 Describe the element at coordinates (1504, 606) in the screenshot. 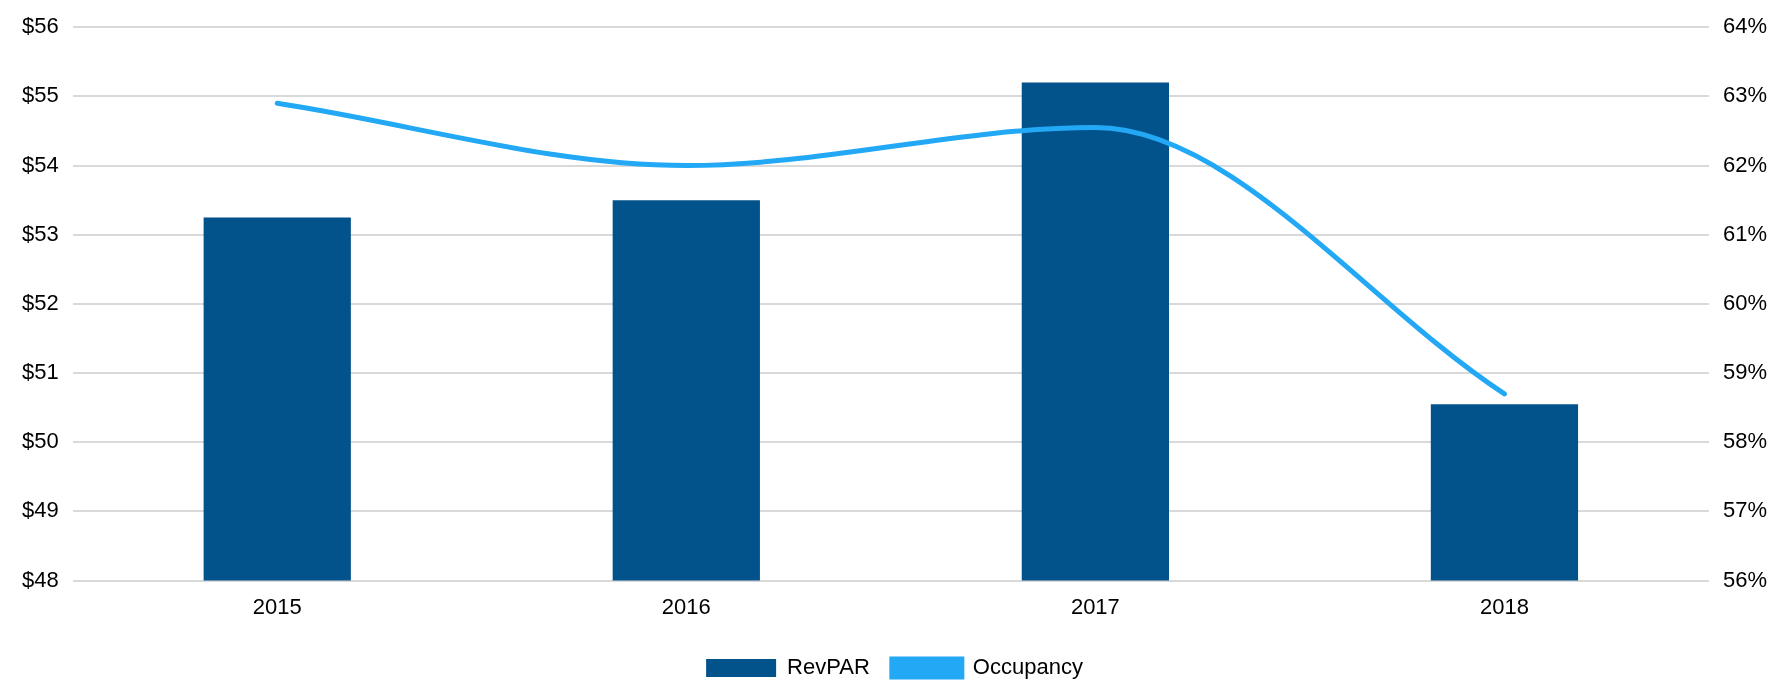

I see `x-tick-label: 2018` at that location.